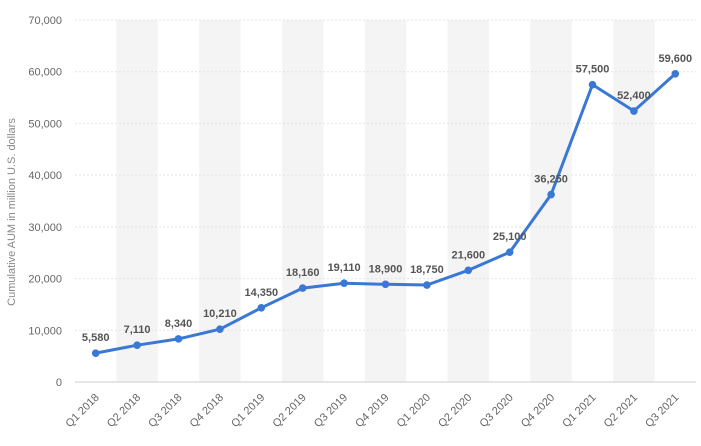 This screenshot has height=446, width=701. What do you see at coordinates (261, 293) in the screenshot?
I see `data-label: 14,350` at bounding box center [261, 293].